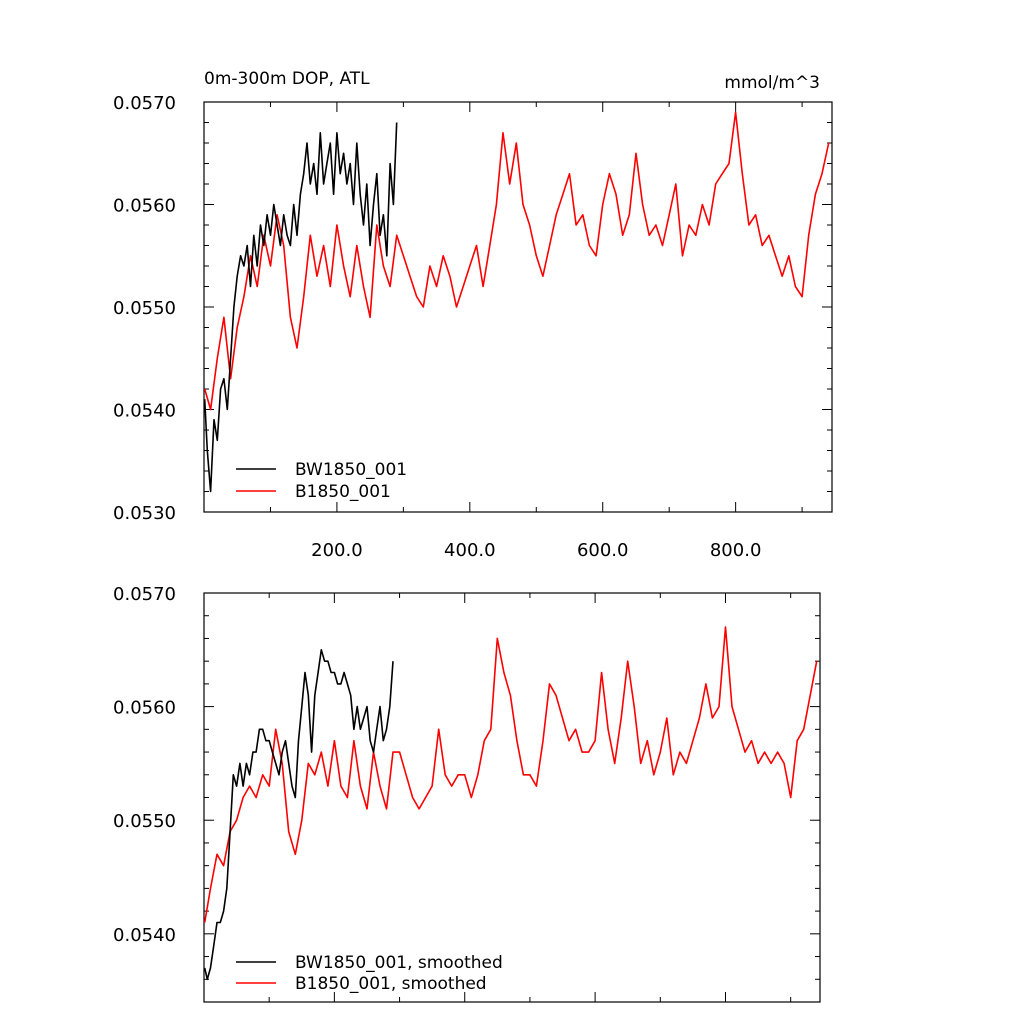  Describe the element at coordinates (343, 492) in the screenshot. I see `legend-label: B1850_001` at that location.